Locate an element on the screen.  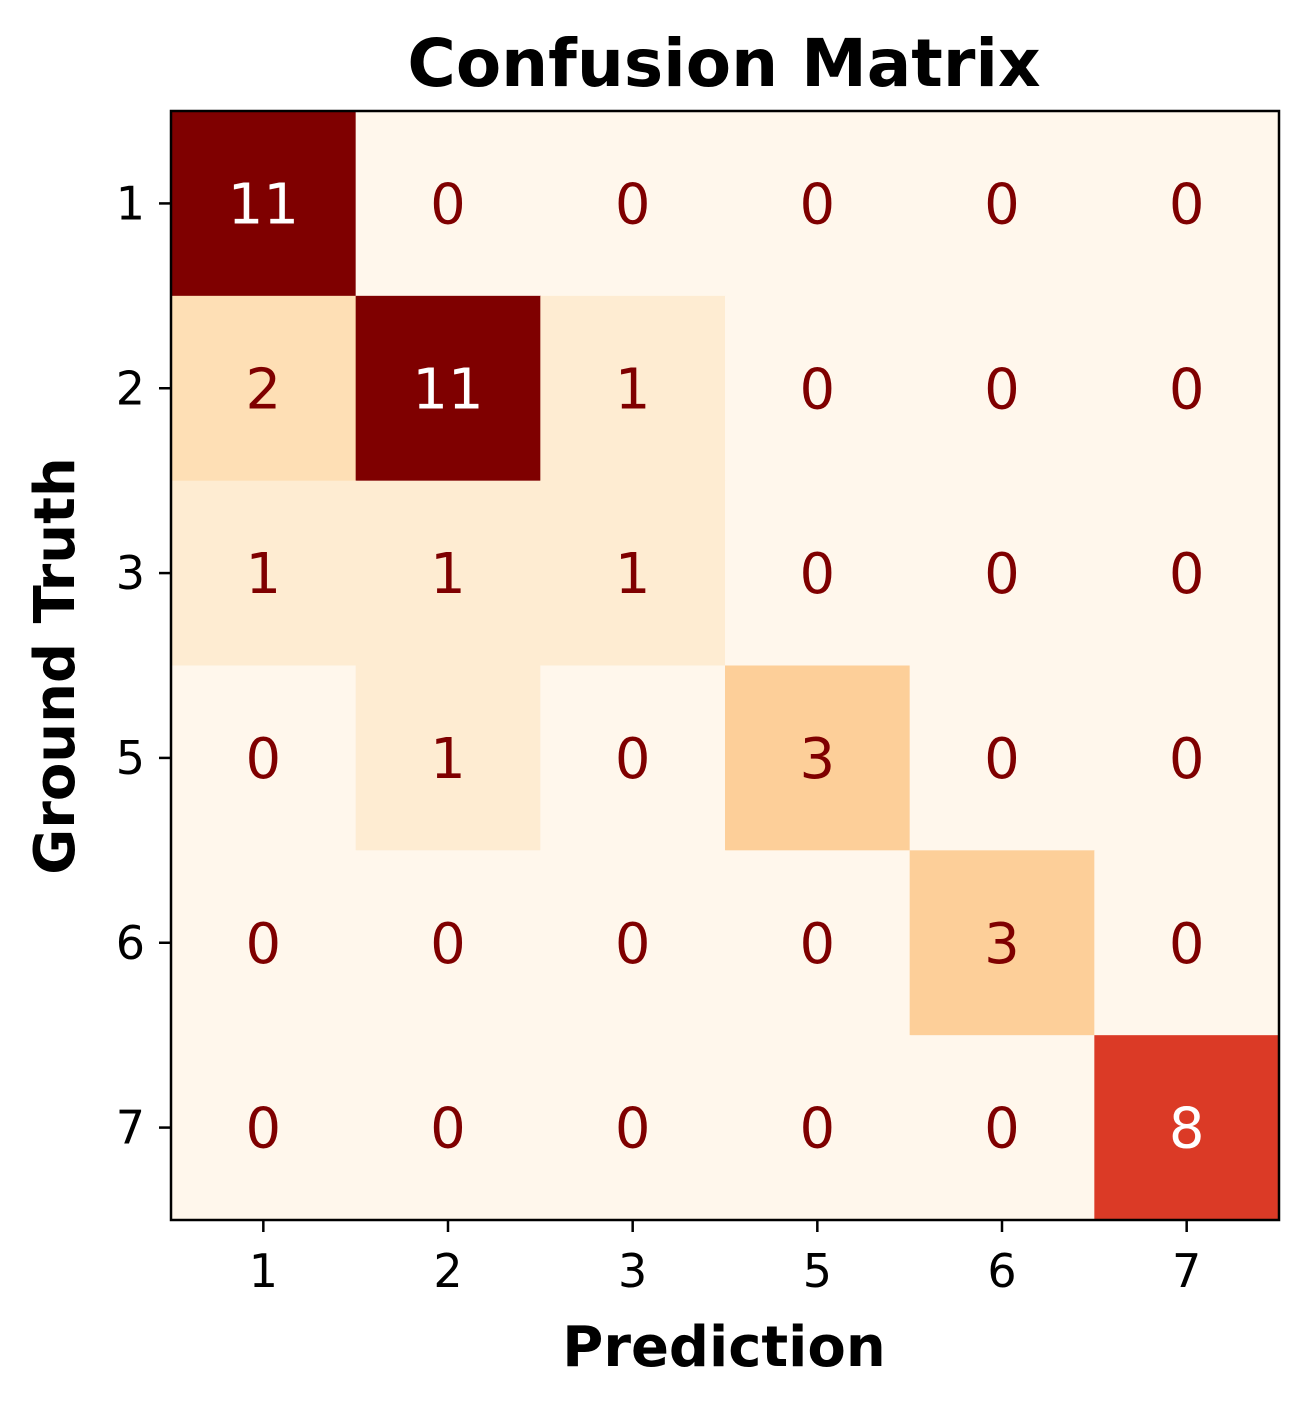
heatmap-cell-r1-c5 is located at coordinates (818, 204).